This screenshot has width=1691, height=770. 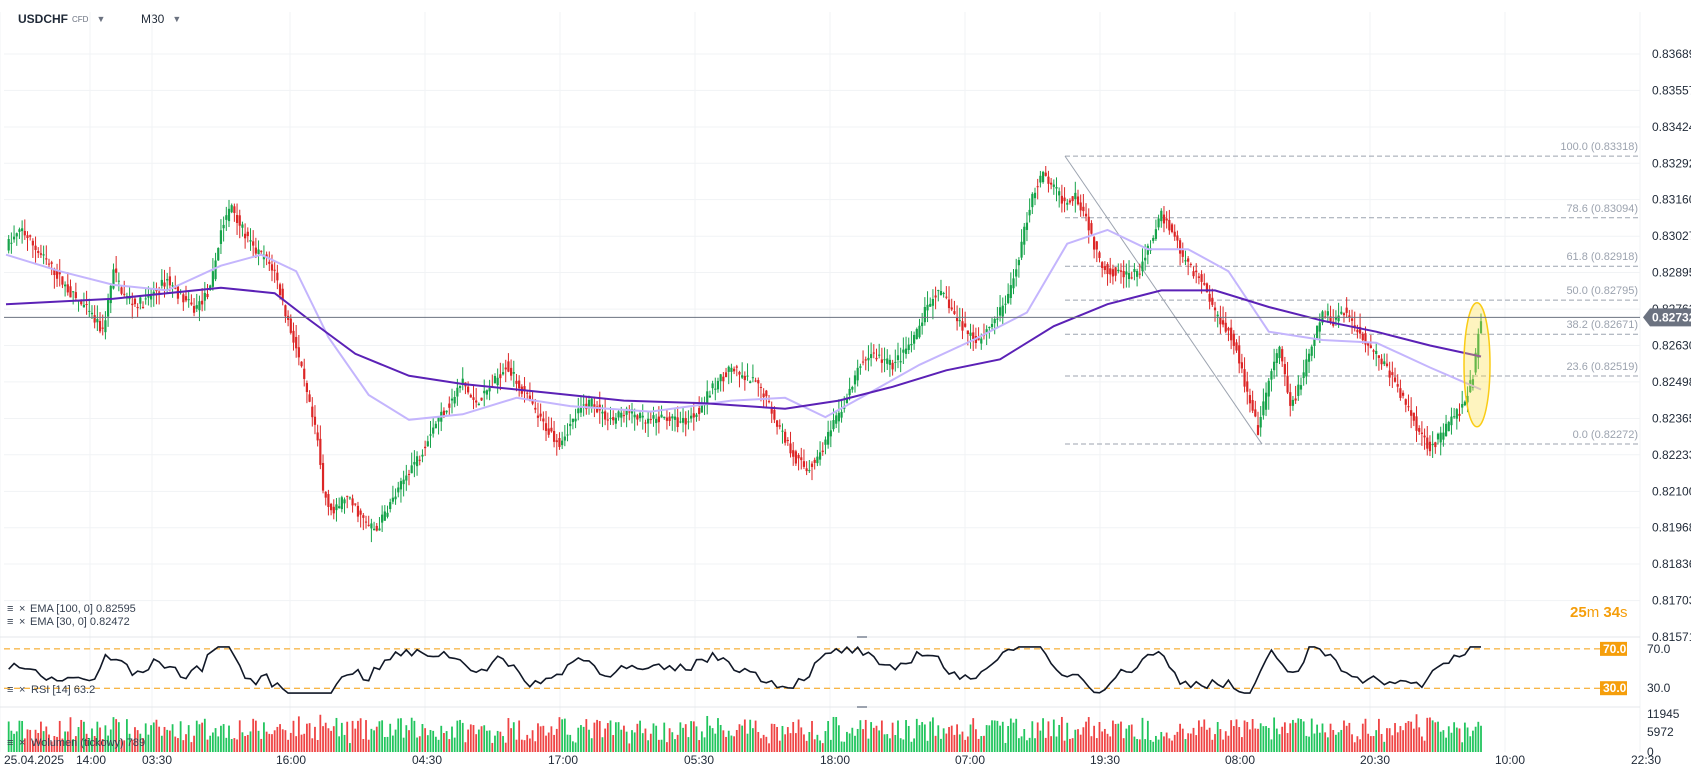 I want to click on fib-level-label: 61.8 (0.82918), so click(x=1602, y=257).